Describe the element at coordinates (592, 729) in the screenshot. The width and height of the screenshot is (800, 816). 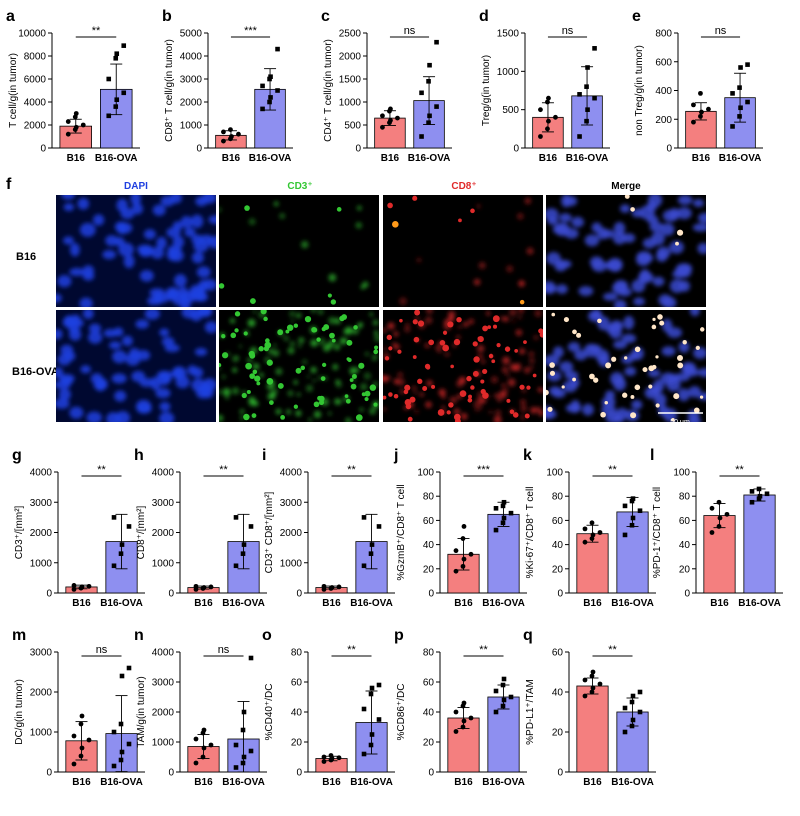
I see `bar-b16` at that location.